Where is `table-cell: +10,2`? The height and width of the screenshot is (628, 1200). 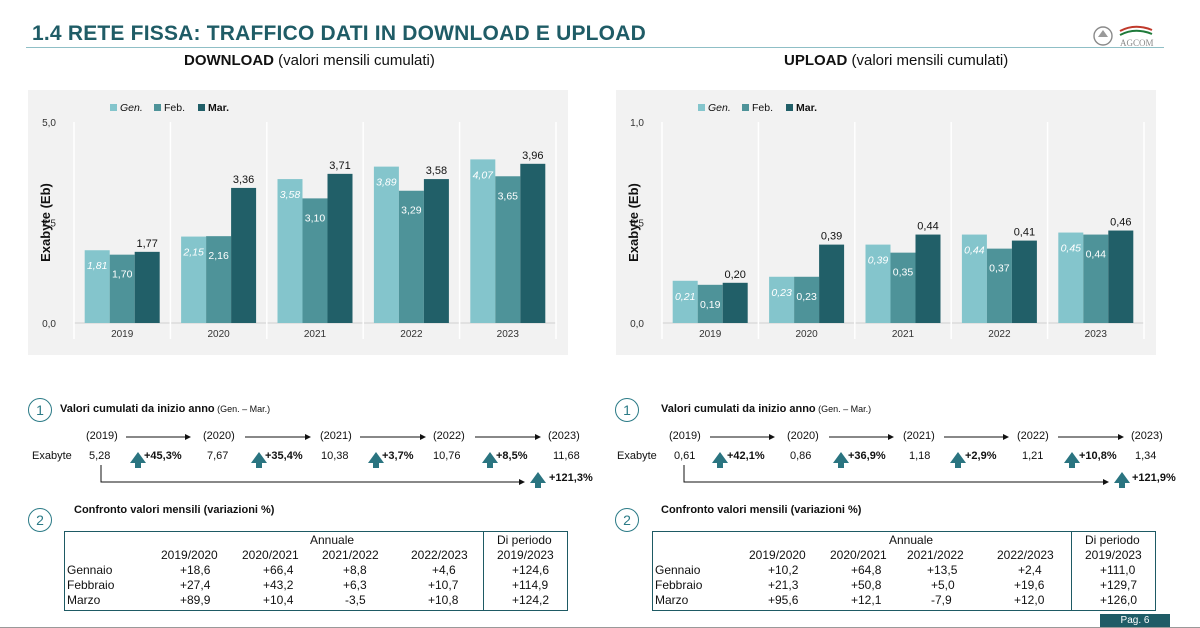
table-cell: +10,2 is located at coordinates (783, 570).